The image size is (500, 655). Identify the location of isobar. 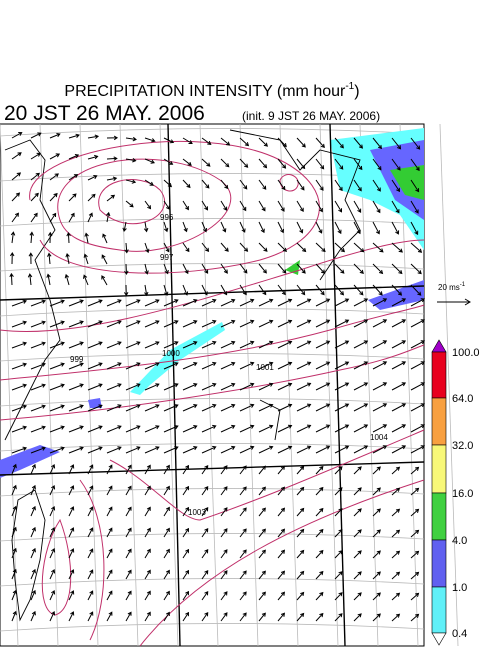
(144, 205).